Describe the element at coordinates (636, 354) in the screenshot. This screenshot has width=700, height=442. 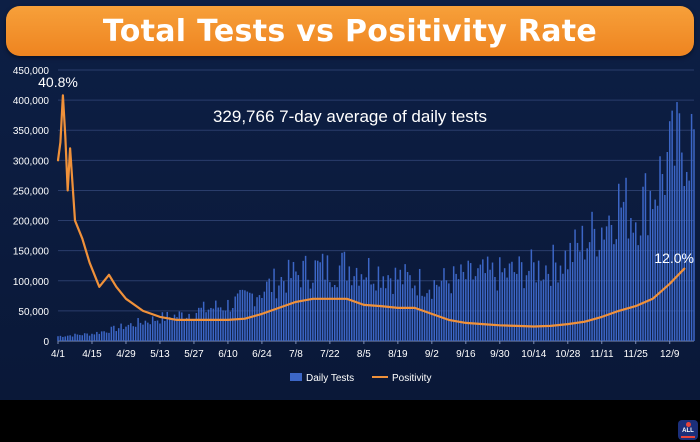
I see `x-tick-label: 11/25` at that location.